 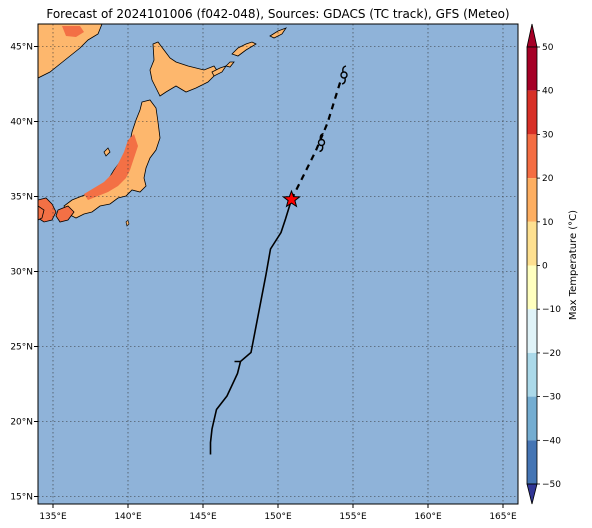 I want to click on tick-label-lon: 160°E, so click(x=428, y=517).